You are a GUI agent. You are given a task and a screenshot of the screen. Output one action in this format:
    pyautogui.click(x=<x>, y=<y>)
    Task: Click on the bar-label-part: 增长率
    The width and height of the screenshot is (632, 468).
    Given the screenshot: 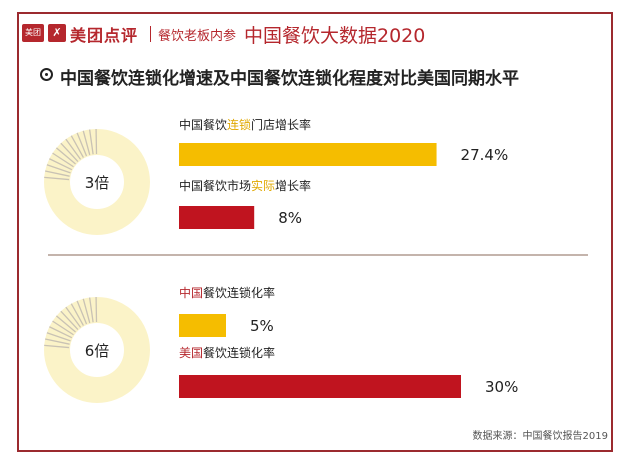 What is the action you would take?
    pyautogui.click(x=293, y=185)
    